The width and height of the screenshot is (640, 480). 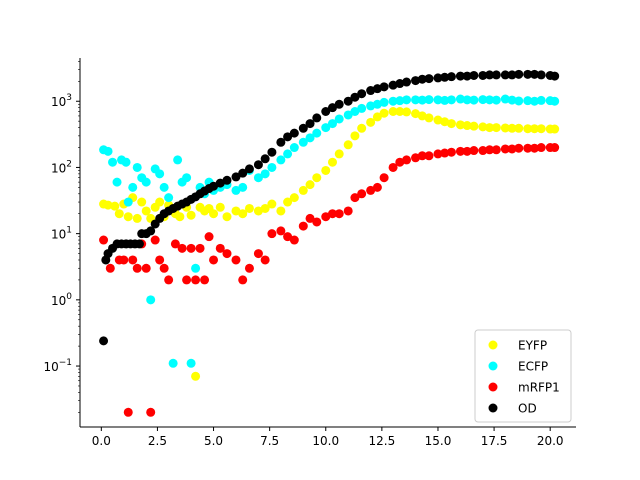 What do you see at coordinates (325, 441) in the screenshot?
I see `x-tick-label: 10.0` at bounding box center [325, 441].